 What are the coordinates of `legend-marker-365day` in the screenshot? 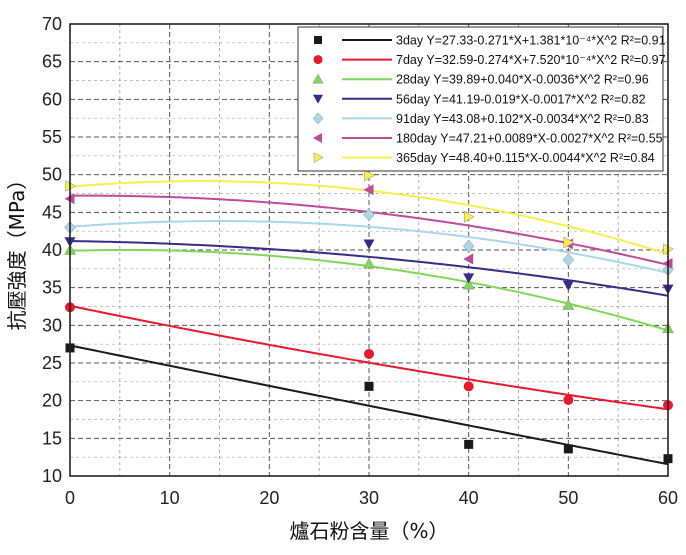 It's located at (318, 158).